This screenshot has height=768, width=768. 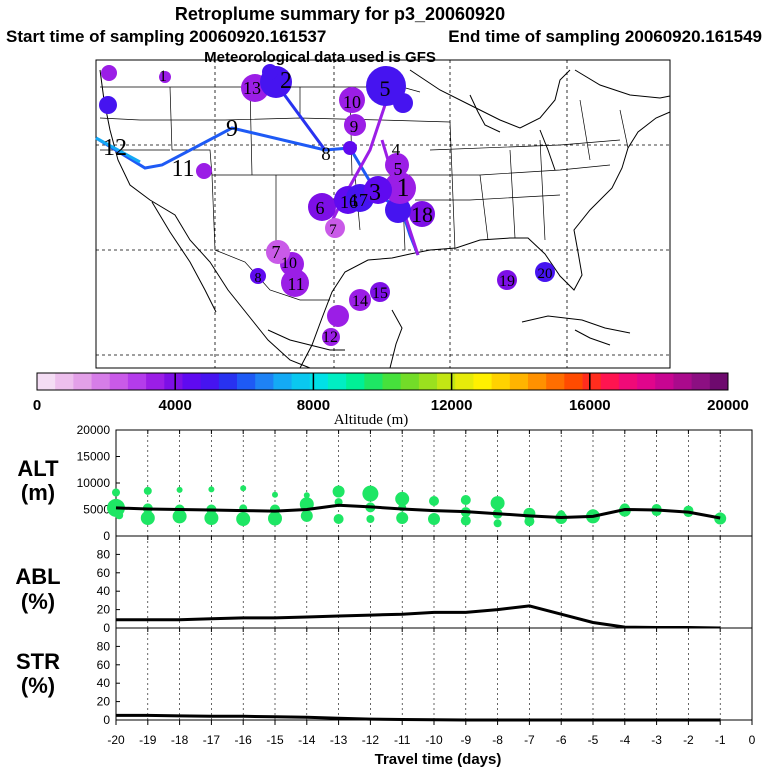 What do you see at coordinates (529, 740) in the screenshot?
I see `x-tick-label: -7` at bounding box center [529, 740].